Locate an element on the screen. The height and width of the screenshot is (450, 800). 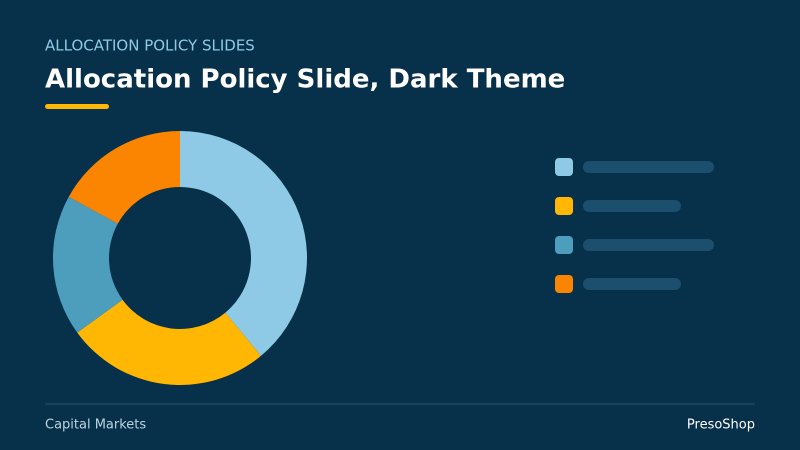
footer-left: Capital Markets is located at coordinates (95, 425).